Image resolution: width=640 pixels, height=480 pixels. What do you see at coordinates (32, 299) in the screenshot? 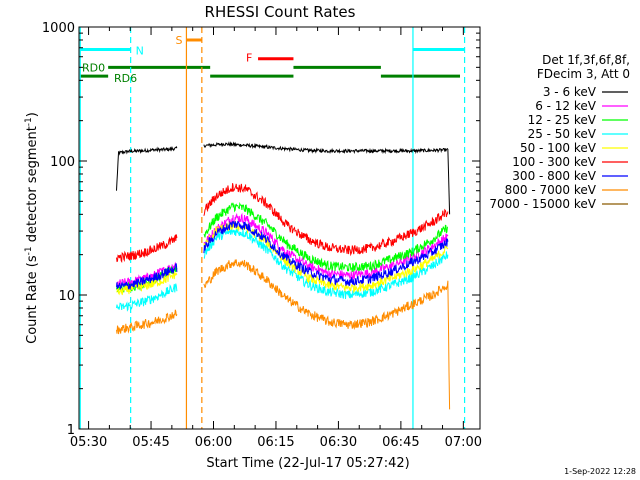
I see `y-axis-label-part1: Count Rate (s` at bounding box center [32, 299].